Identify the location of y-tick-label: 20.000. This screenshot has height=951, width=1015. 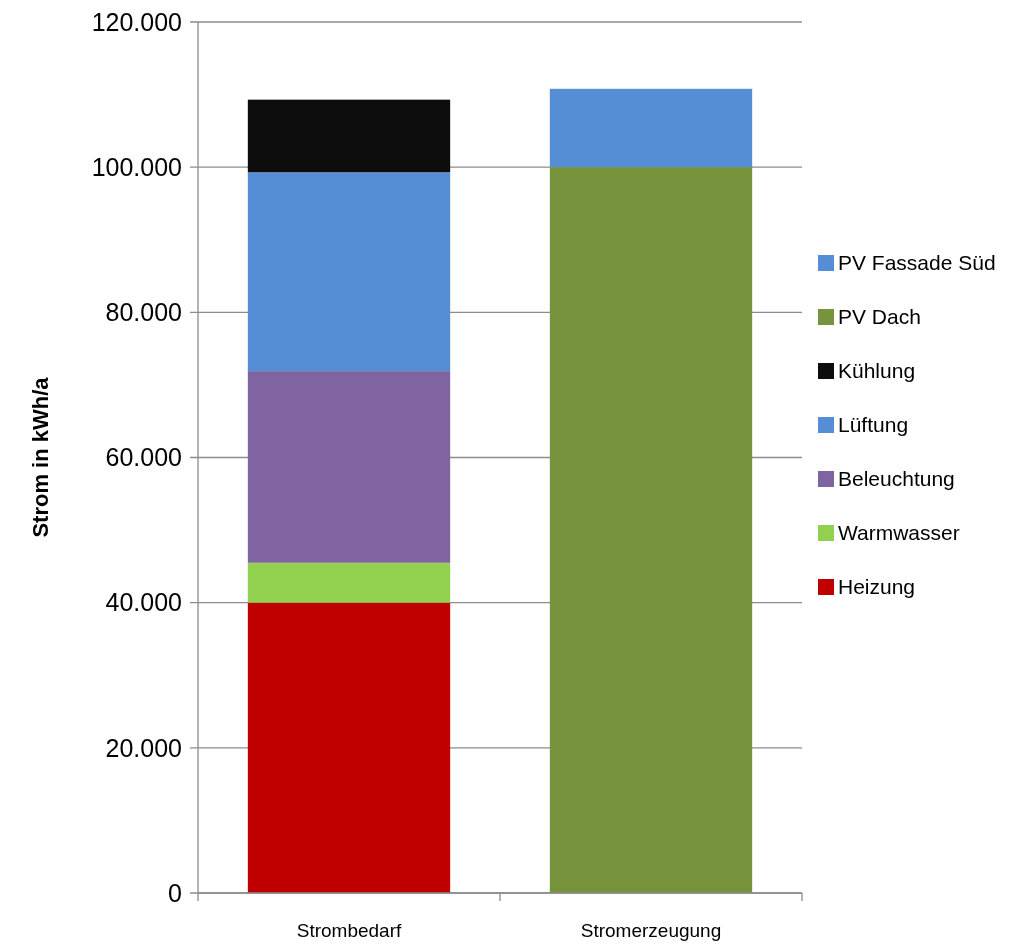
(143, 747).